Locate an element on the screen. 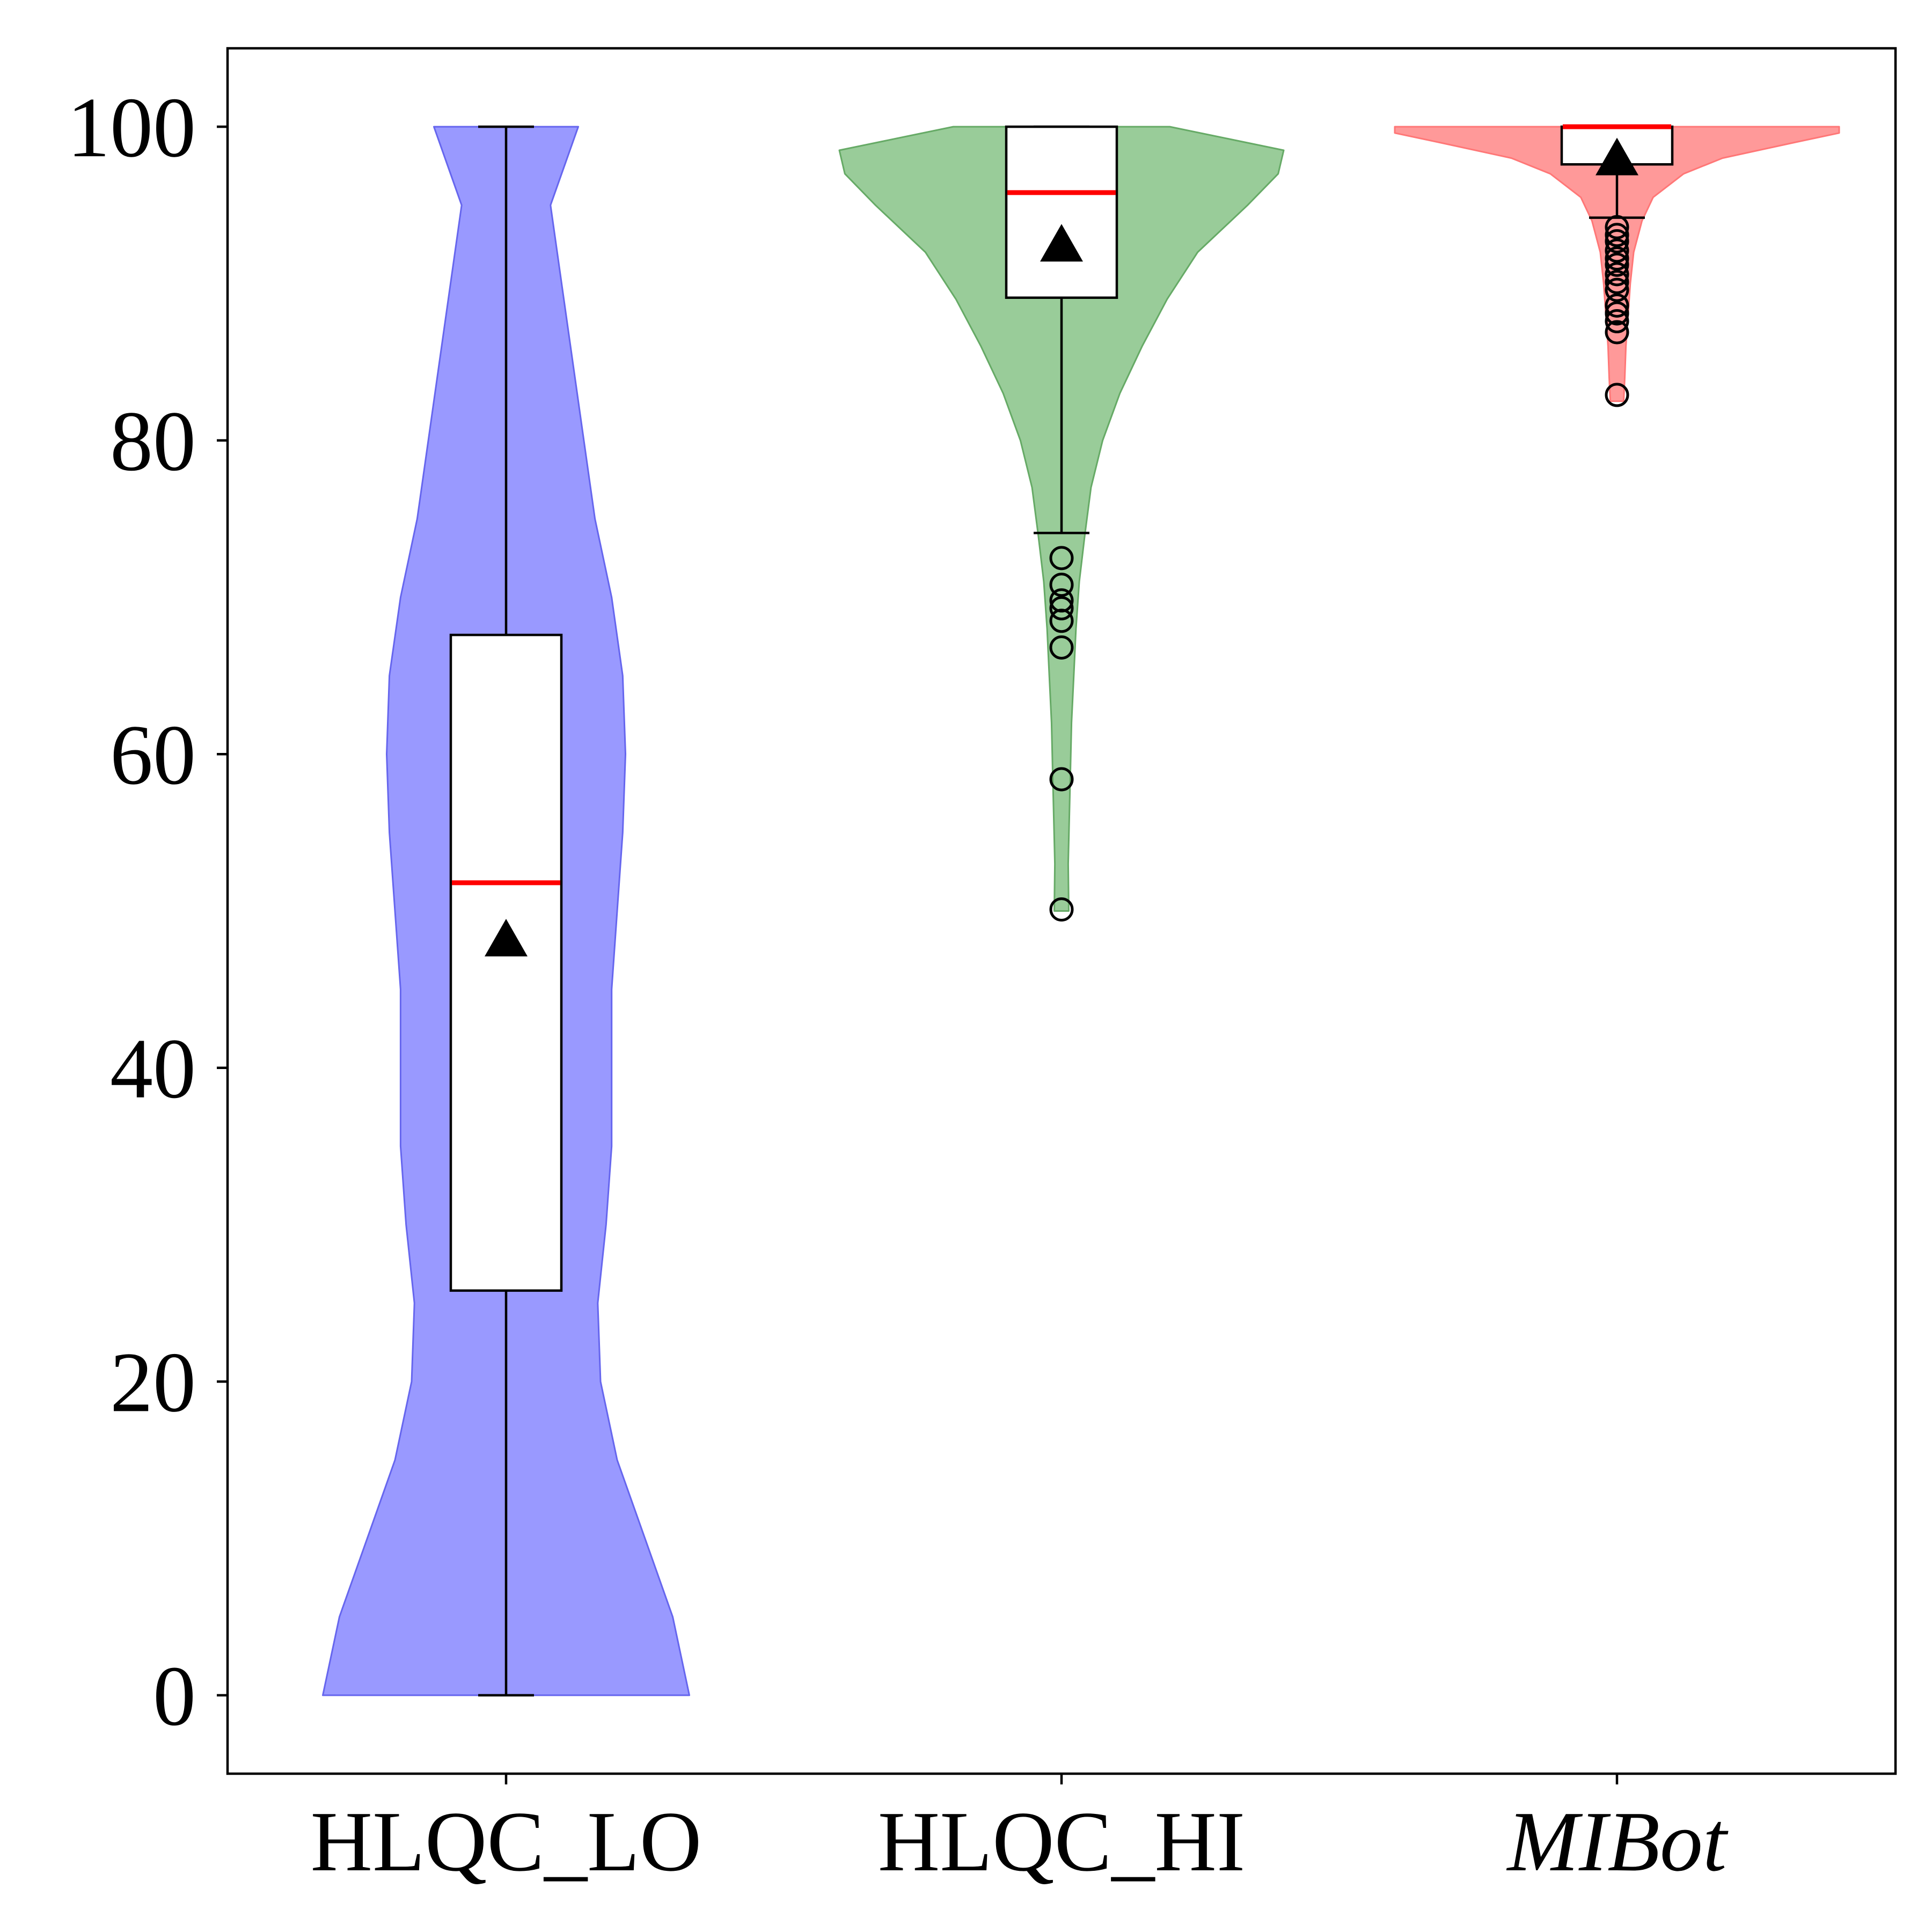  box-hlqc-hi is located at coordinates (1061, 212).